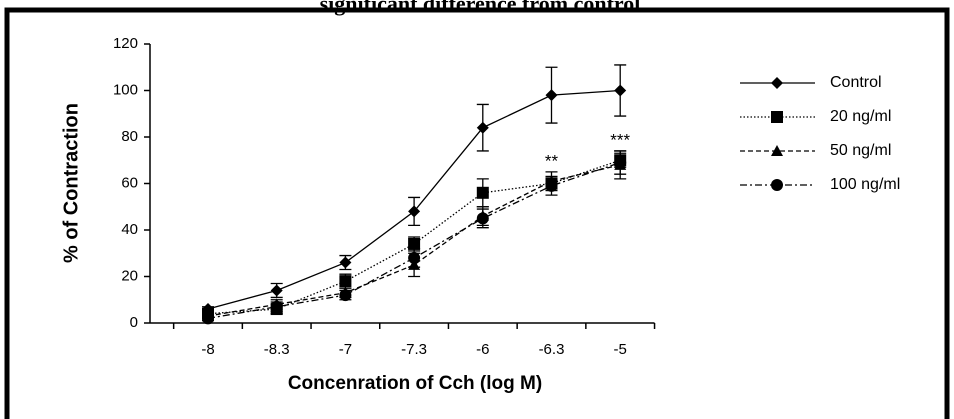 Image resolution: width=954 pixels, height=419 pixels. Describe the element at coordinates (620, 349) in the screenshot. I see `x-tick-label: -5` at that location.